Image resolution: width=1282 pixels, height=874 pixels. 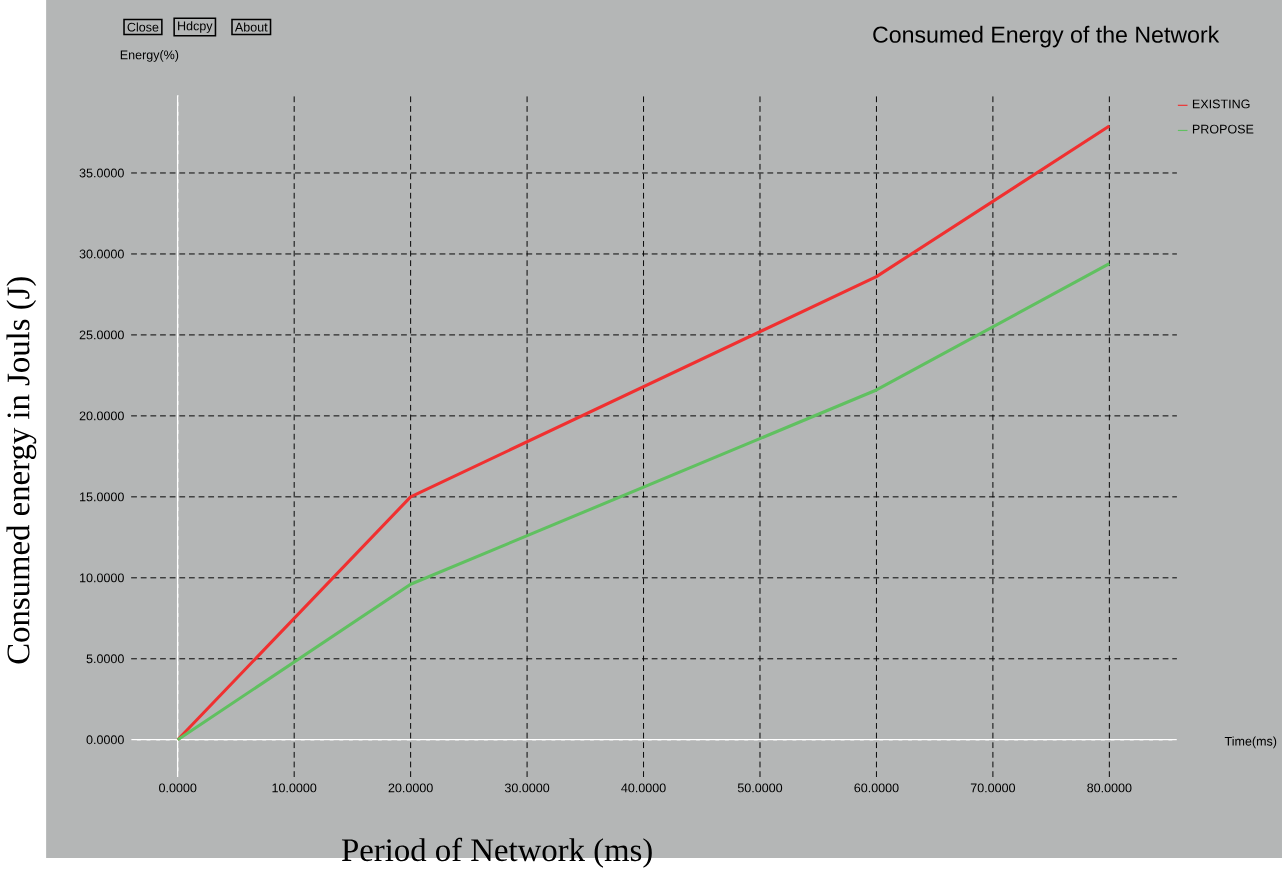 What do you see at coordinates (496, 852) in the screenshot?
I see `x-axis-title: Period of Network (ms)` at bounding box center [496, 852].